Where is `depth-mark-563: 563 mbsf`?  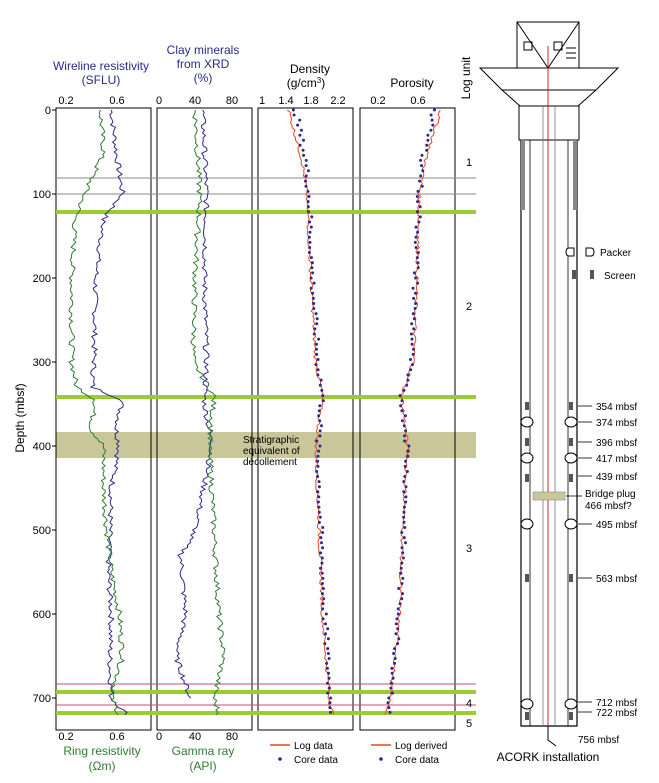 depth-mark-563: 563 mbsf is located at coordinates (616, 579).